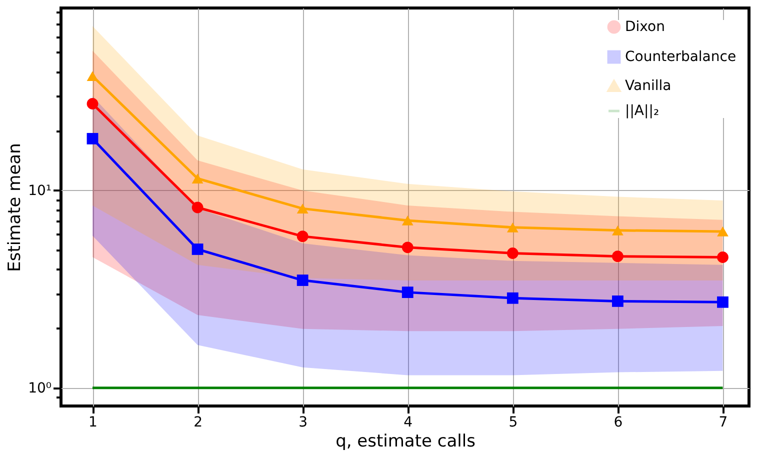 This screenshot has width=779, height=462. What do you see at coordinates (198, 422) in the screenshot?
I see `x-tick-label: 2` at bounding box center [198, 422].